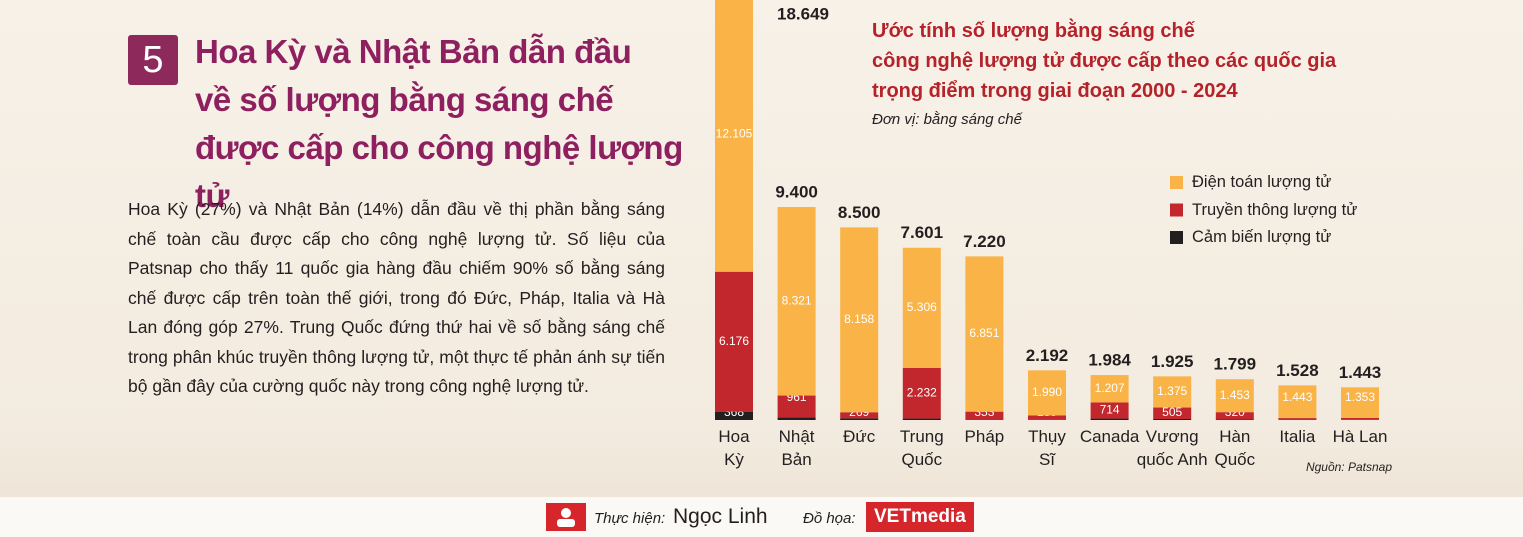 This screenshot has width=1523, height=537. Describe the element at coordinates (829, 518) in the screenshot. I see `graphics-label: Đồ họa:` at that location.